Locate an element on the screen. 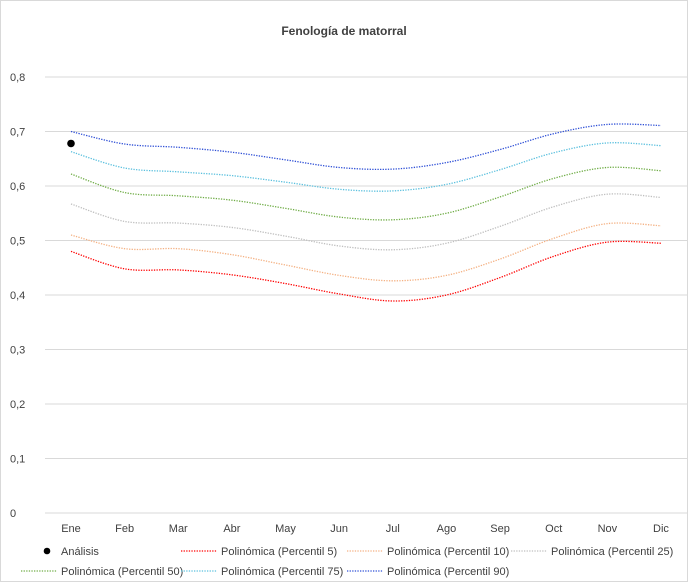 This screenshot has width=688, height=582. legend-label: Polinómica (Percentil 10) is located at coordinates (448, 552).